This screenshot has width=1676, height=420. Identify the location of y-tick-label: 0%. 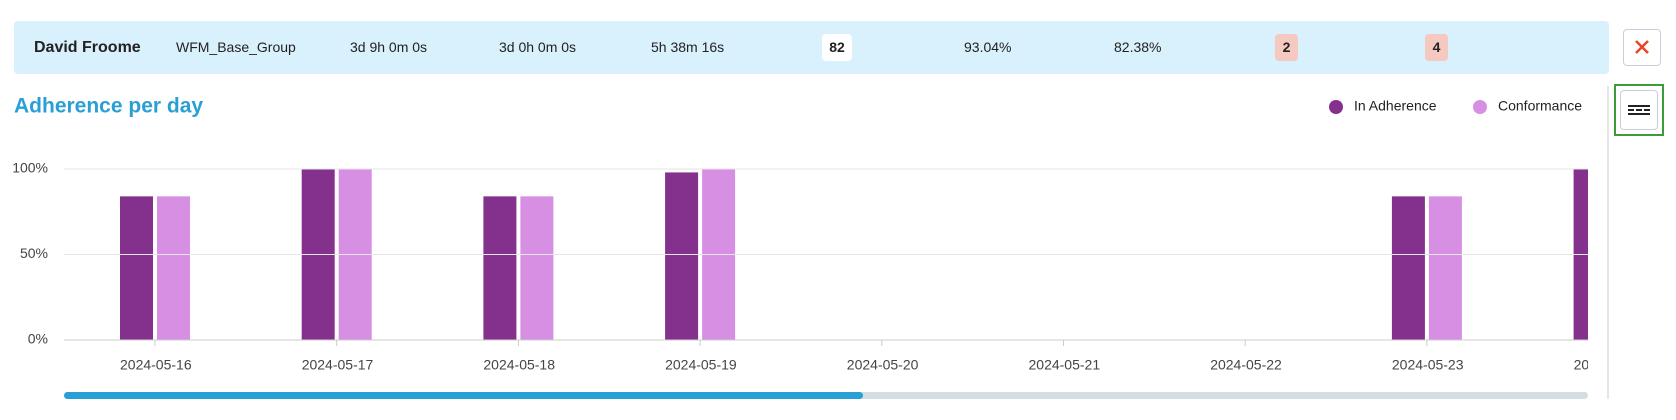
(38, 339).